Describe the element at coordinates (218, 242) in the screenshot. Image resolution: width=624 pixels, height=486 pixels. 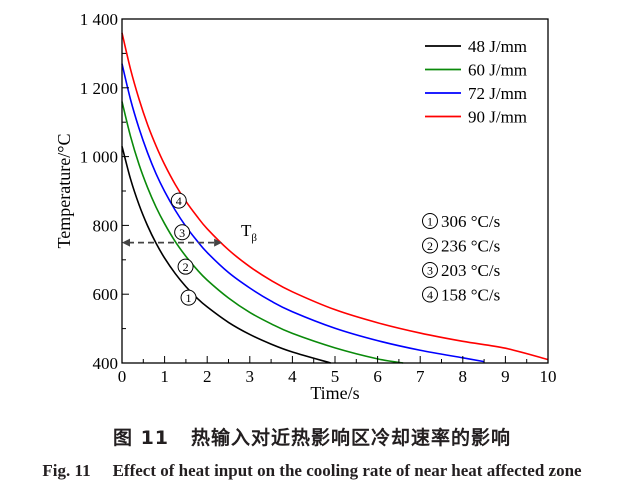
I see `arrow-head-right` at that location.